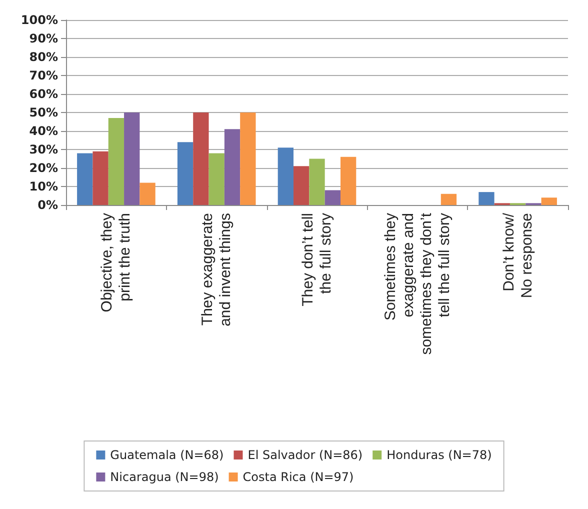 This screenshot has width=588, height=509. I want to click on y-tick-label: 90%, so click(43, 39).